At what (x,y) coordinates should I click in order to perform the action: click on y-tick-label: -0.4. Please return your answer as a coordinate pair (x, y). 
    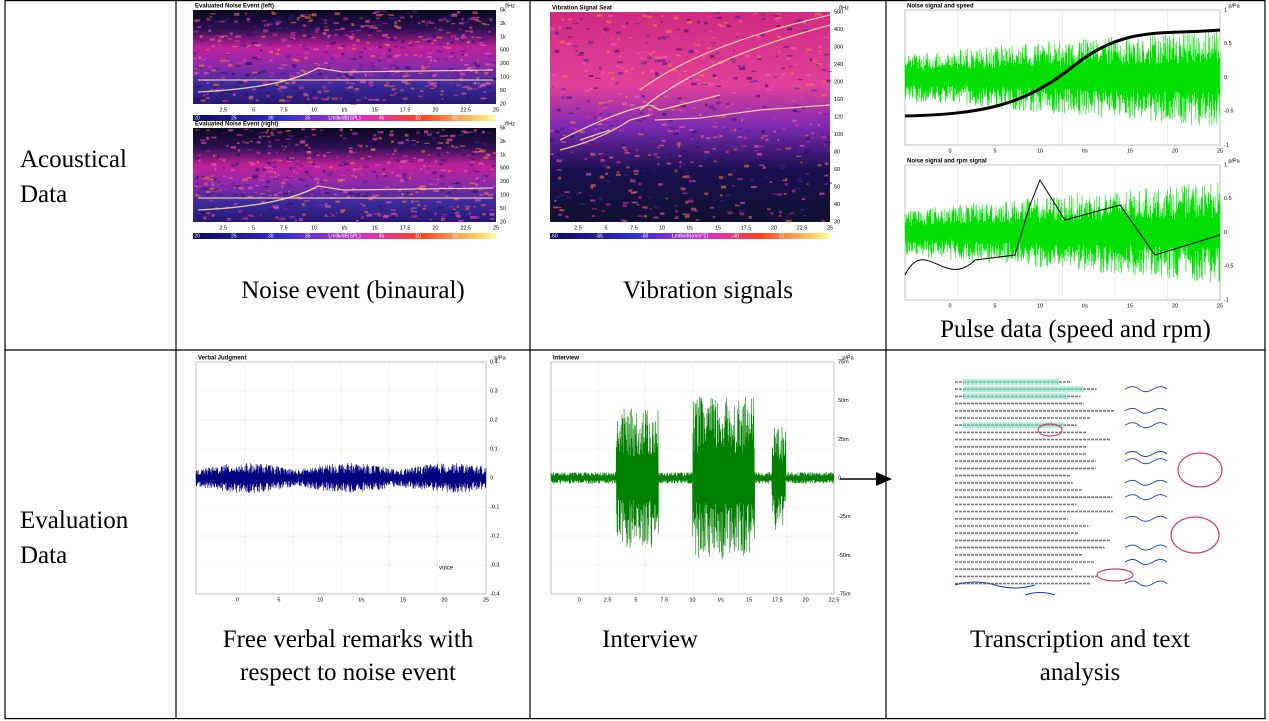
    Looking at the image, I should click on (494, 594).